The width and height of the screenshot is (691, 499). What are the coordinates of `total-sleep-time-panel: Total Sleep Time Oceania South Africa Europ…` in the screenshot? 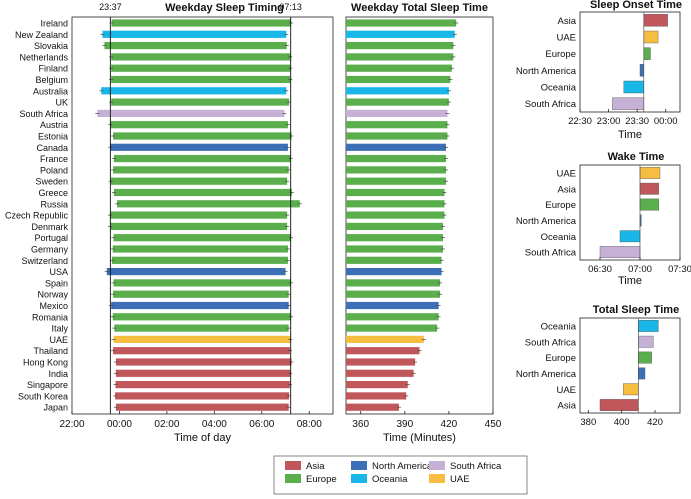 It's located at (598, 366).